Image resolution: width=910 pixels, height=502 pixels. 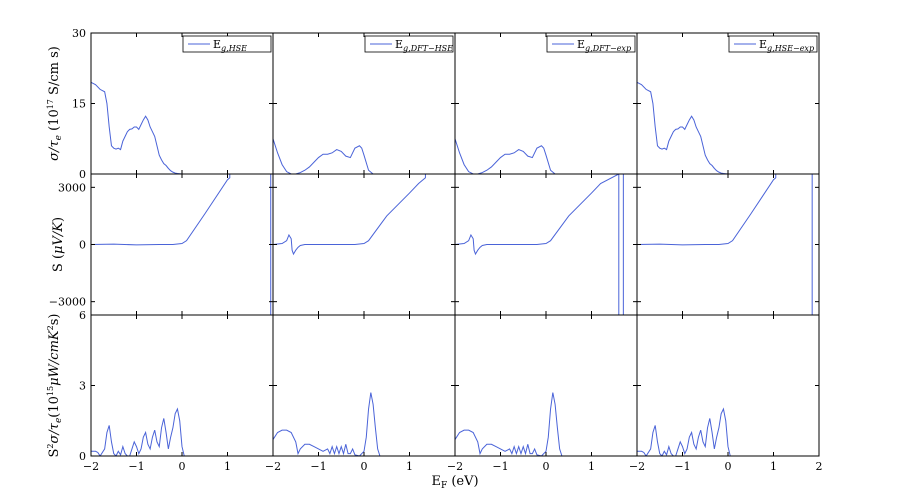 What do you see at coordinates (364, 215) in the screenshot?
I see `series-line-r1-c1` at bounding box center [364, 215].